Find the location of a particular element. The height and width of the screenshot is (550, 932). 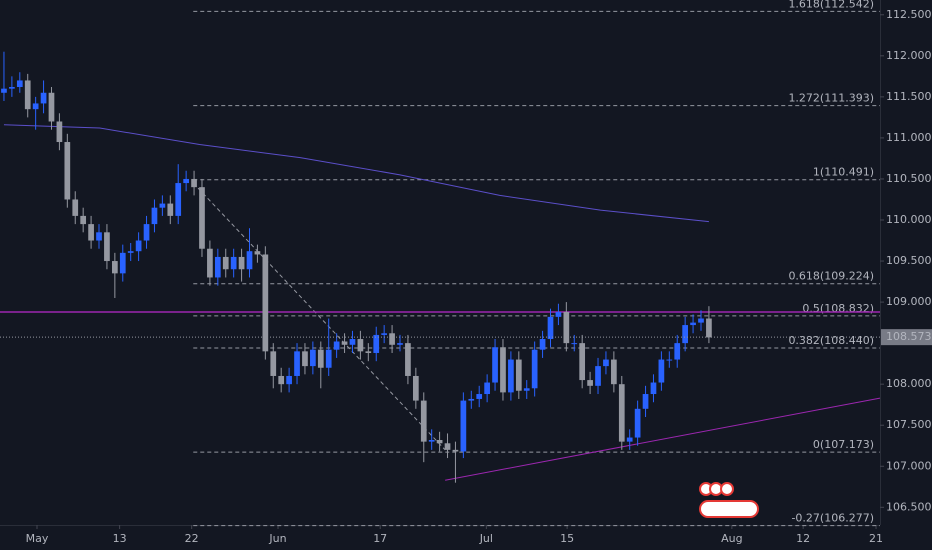

fib-label: 1.272(111.393) is located at coordinates (831, 98).